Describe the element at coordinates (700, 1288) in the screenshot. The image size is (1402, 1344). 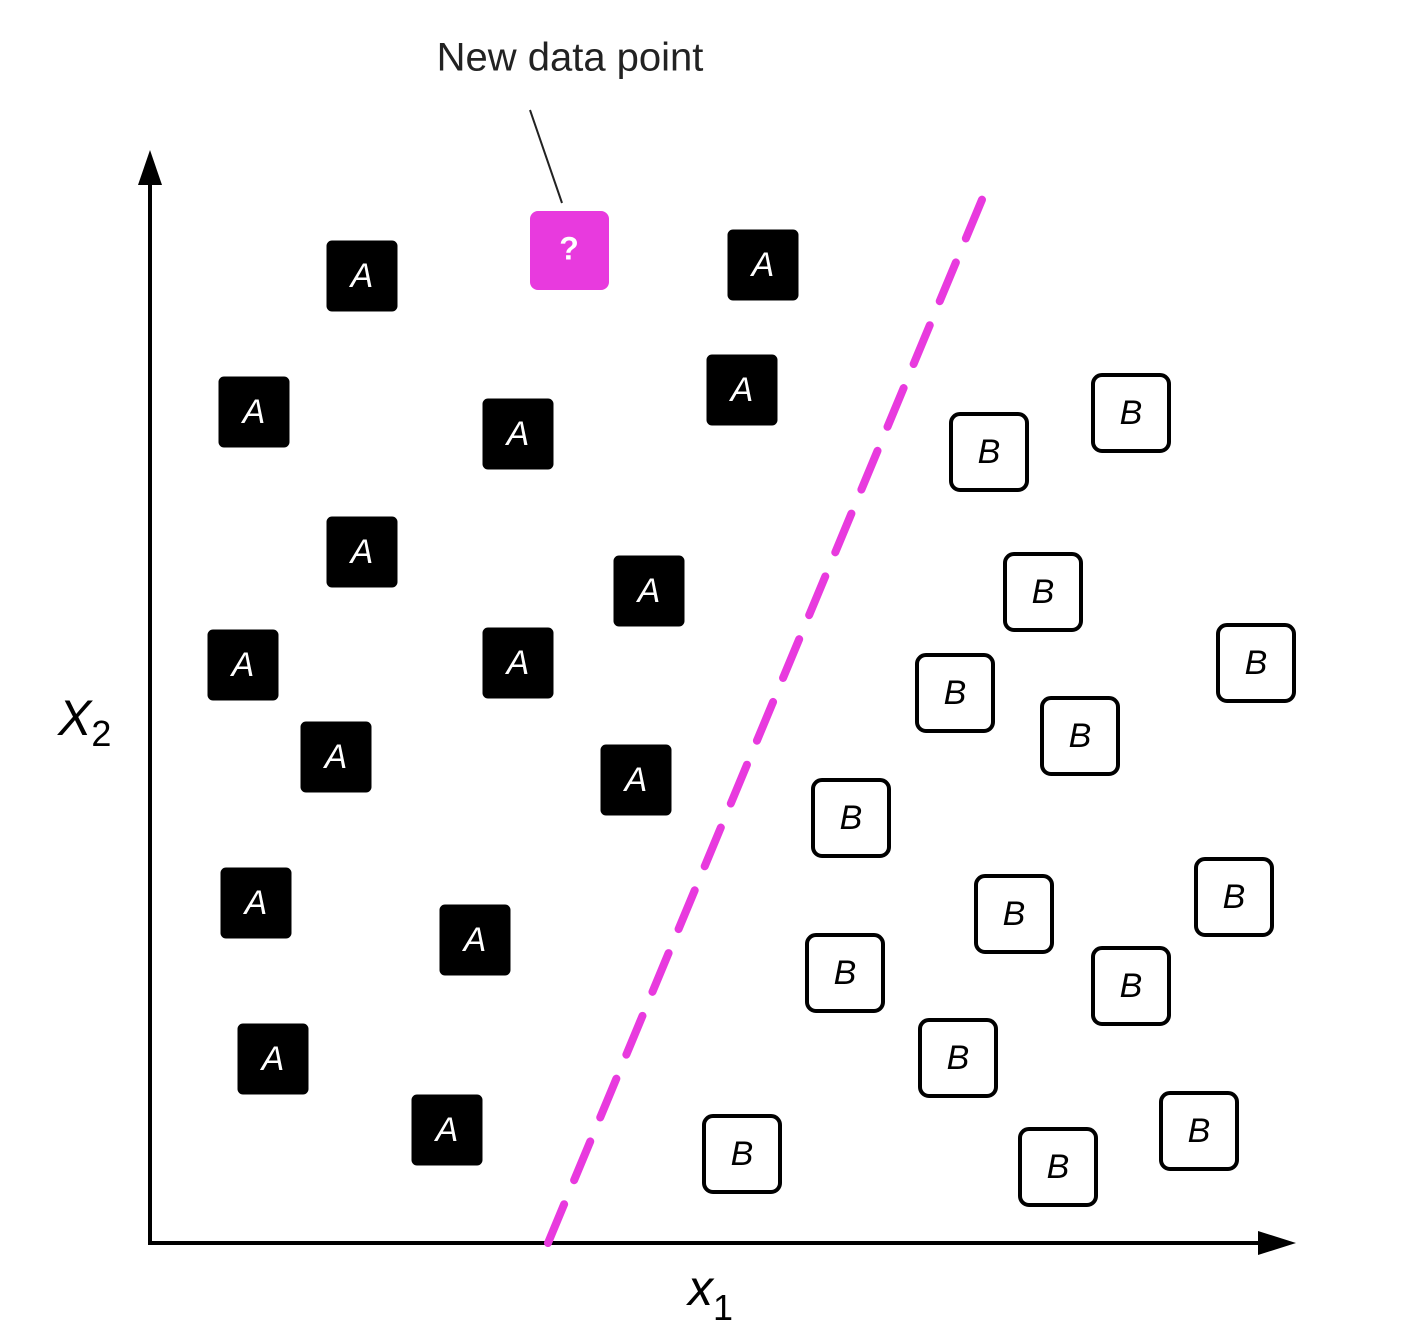
I see `x-axis-symbol: x` at that location.